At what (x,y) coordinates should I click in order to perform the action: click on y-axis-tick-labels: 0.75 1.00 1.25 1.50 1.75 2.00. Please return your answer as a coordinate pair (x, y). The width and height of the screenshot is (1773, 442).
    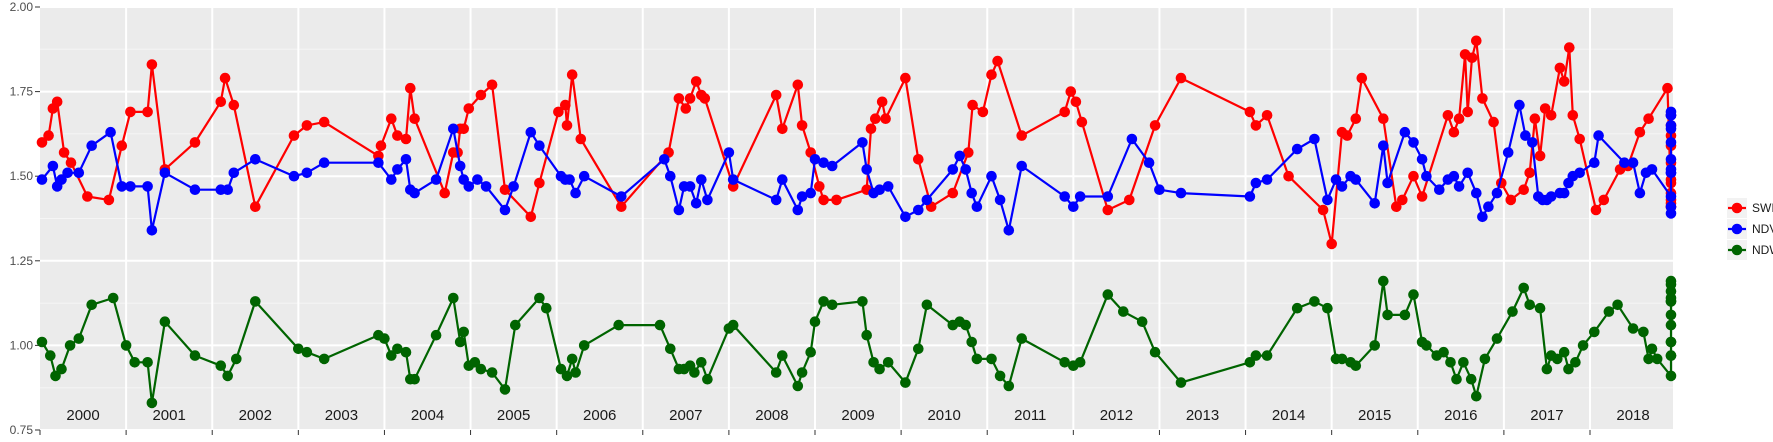
    Looking at the image, I should click on (25, 218).